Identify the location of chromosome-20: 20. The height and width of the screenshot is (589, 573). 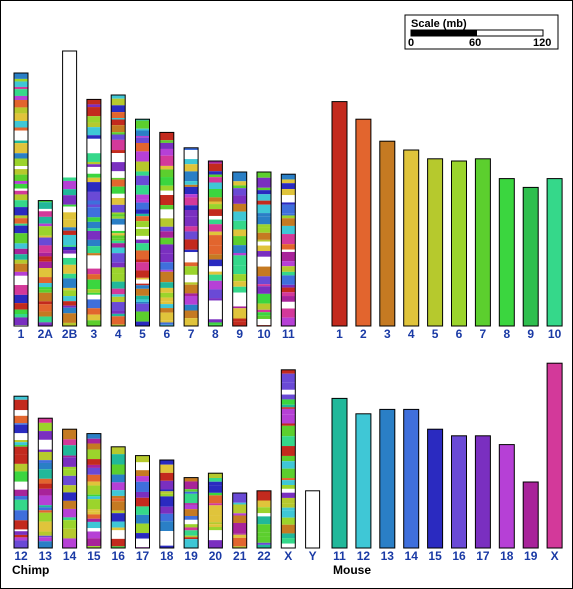
(215, 517).